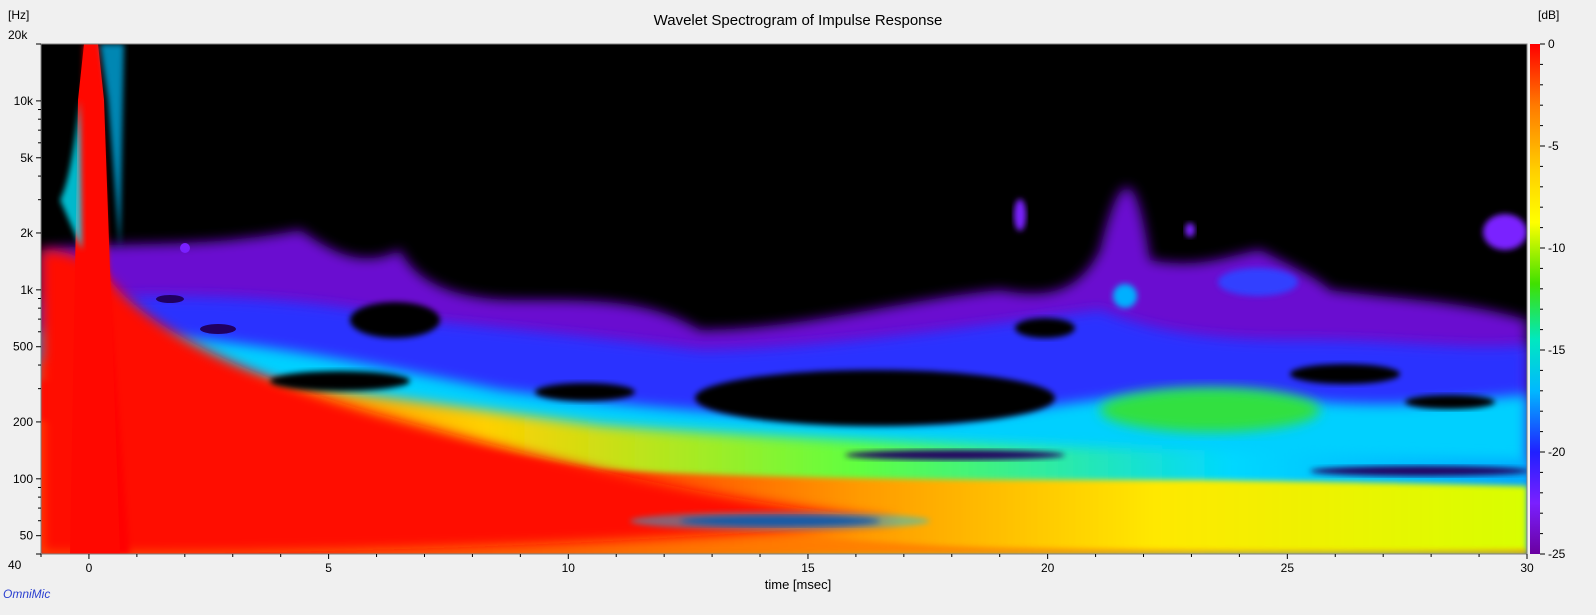 This screenshot has width=1596, height=615. What do you see at coordinates (23, 347) in the screenshot?
I see `y-tick-label: 500` at bounding box center [23, 347].